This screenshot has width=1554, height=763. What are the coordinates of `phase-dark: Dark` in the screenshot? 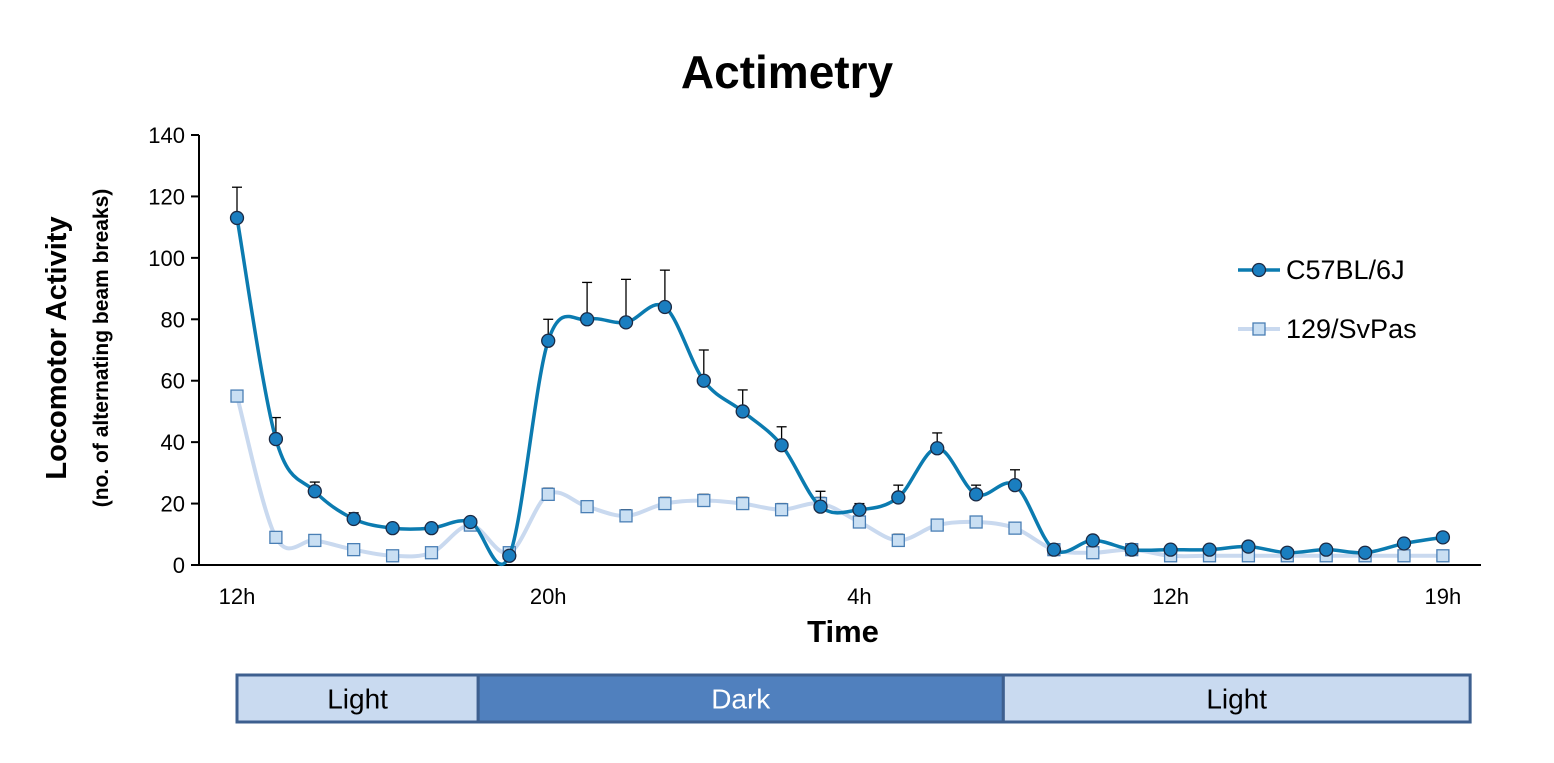 It's located at (740, 698).